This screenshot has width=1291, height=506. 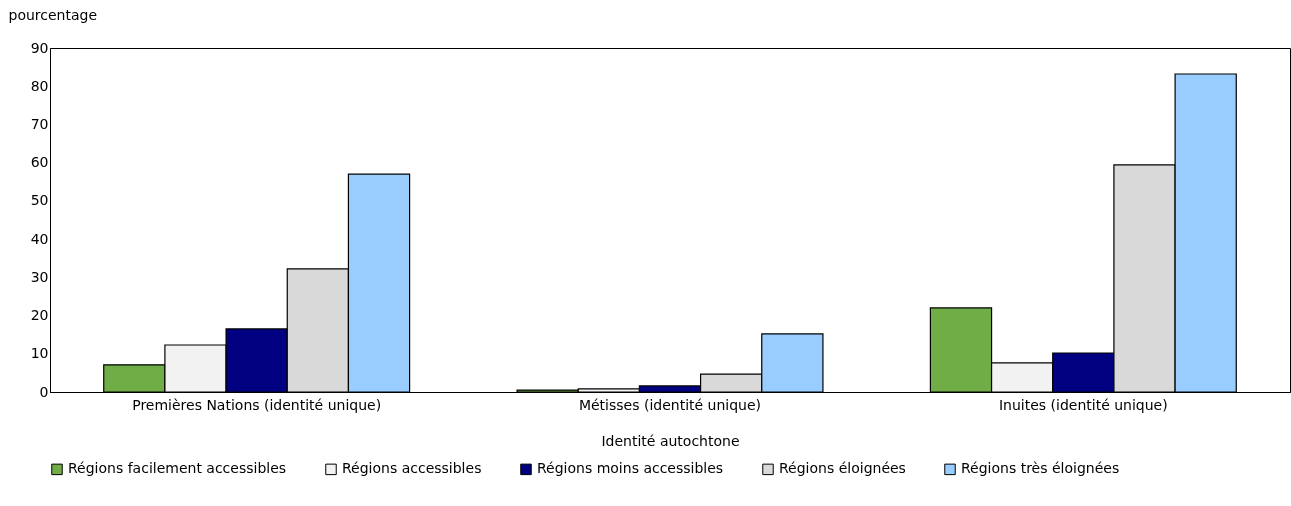 I want to click on y-tick-label: 90, so click(x=39, y=47).